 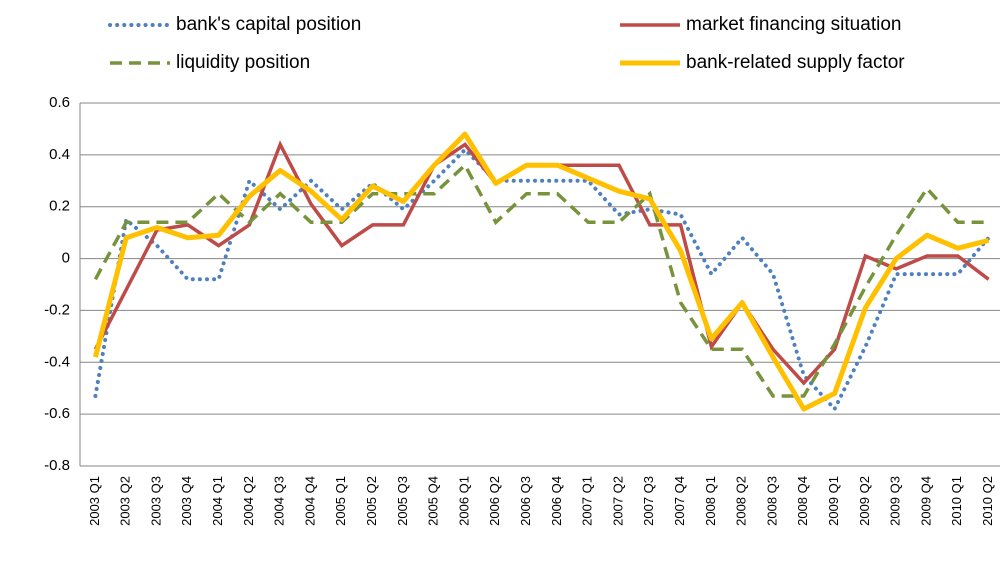 What do you see at coordinates (956, 501) in the screenshot?
I see `x-tick-label: 2010 Q1` at bounding box center [956, 501].